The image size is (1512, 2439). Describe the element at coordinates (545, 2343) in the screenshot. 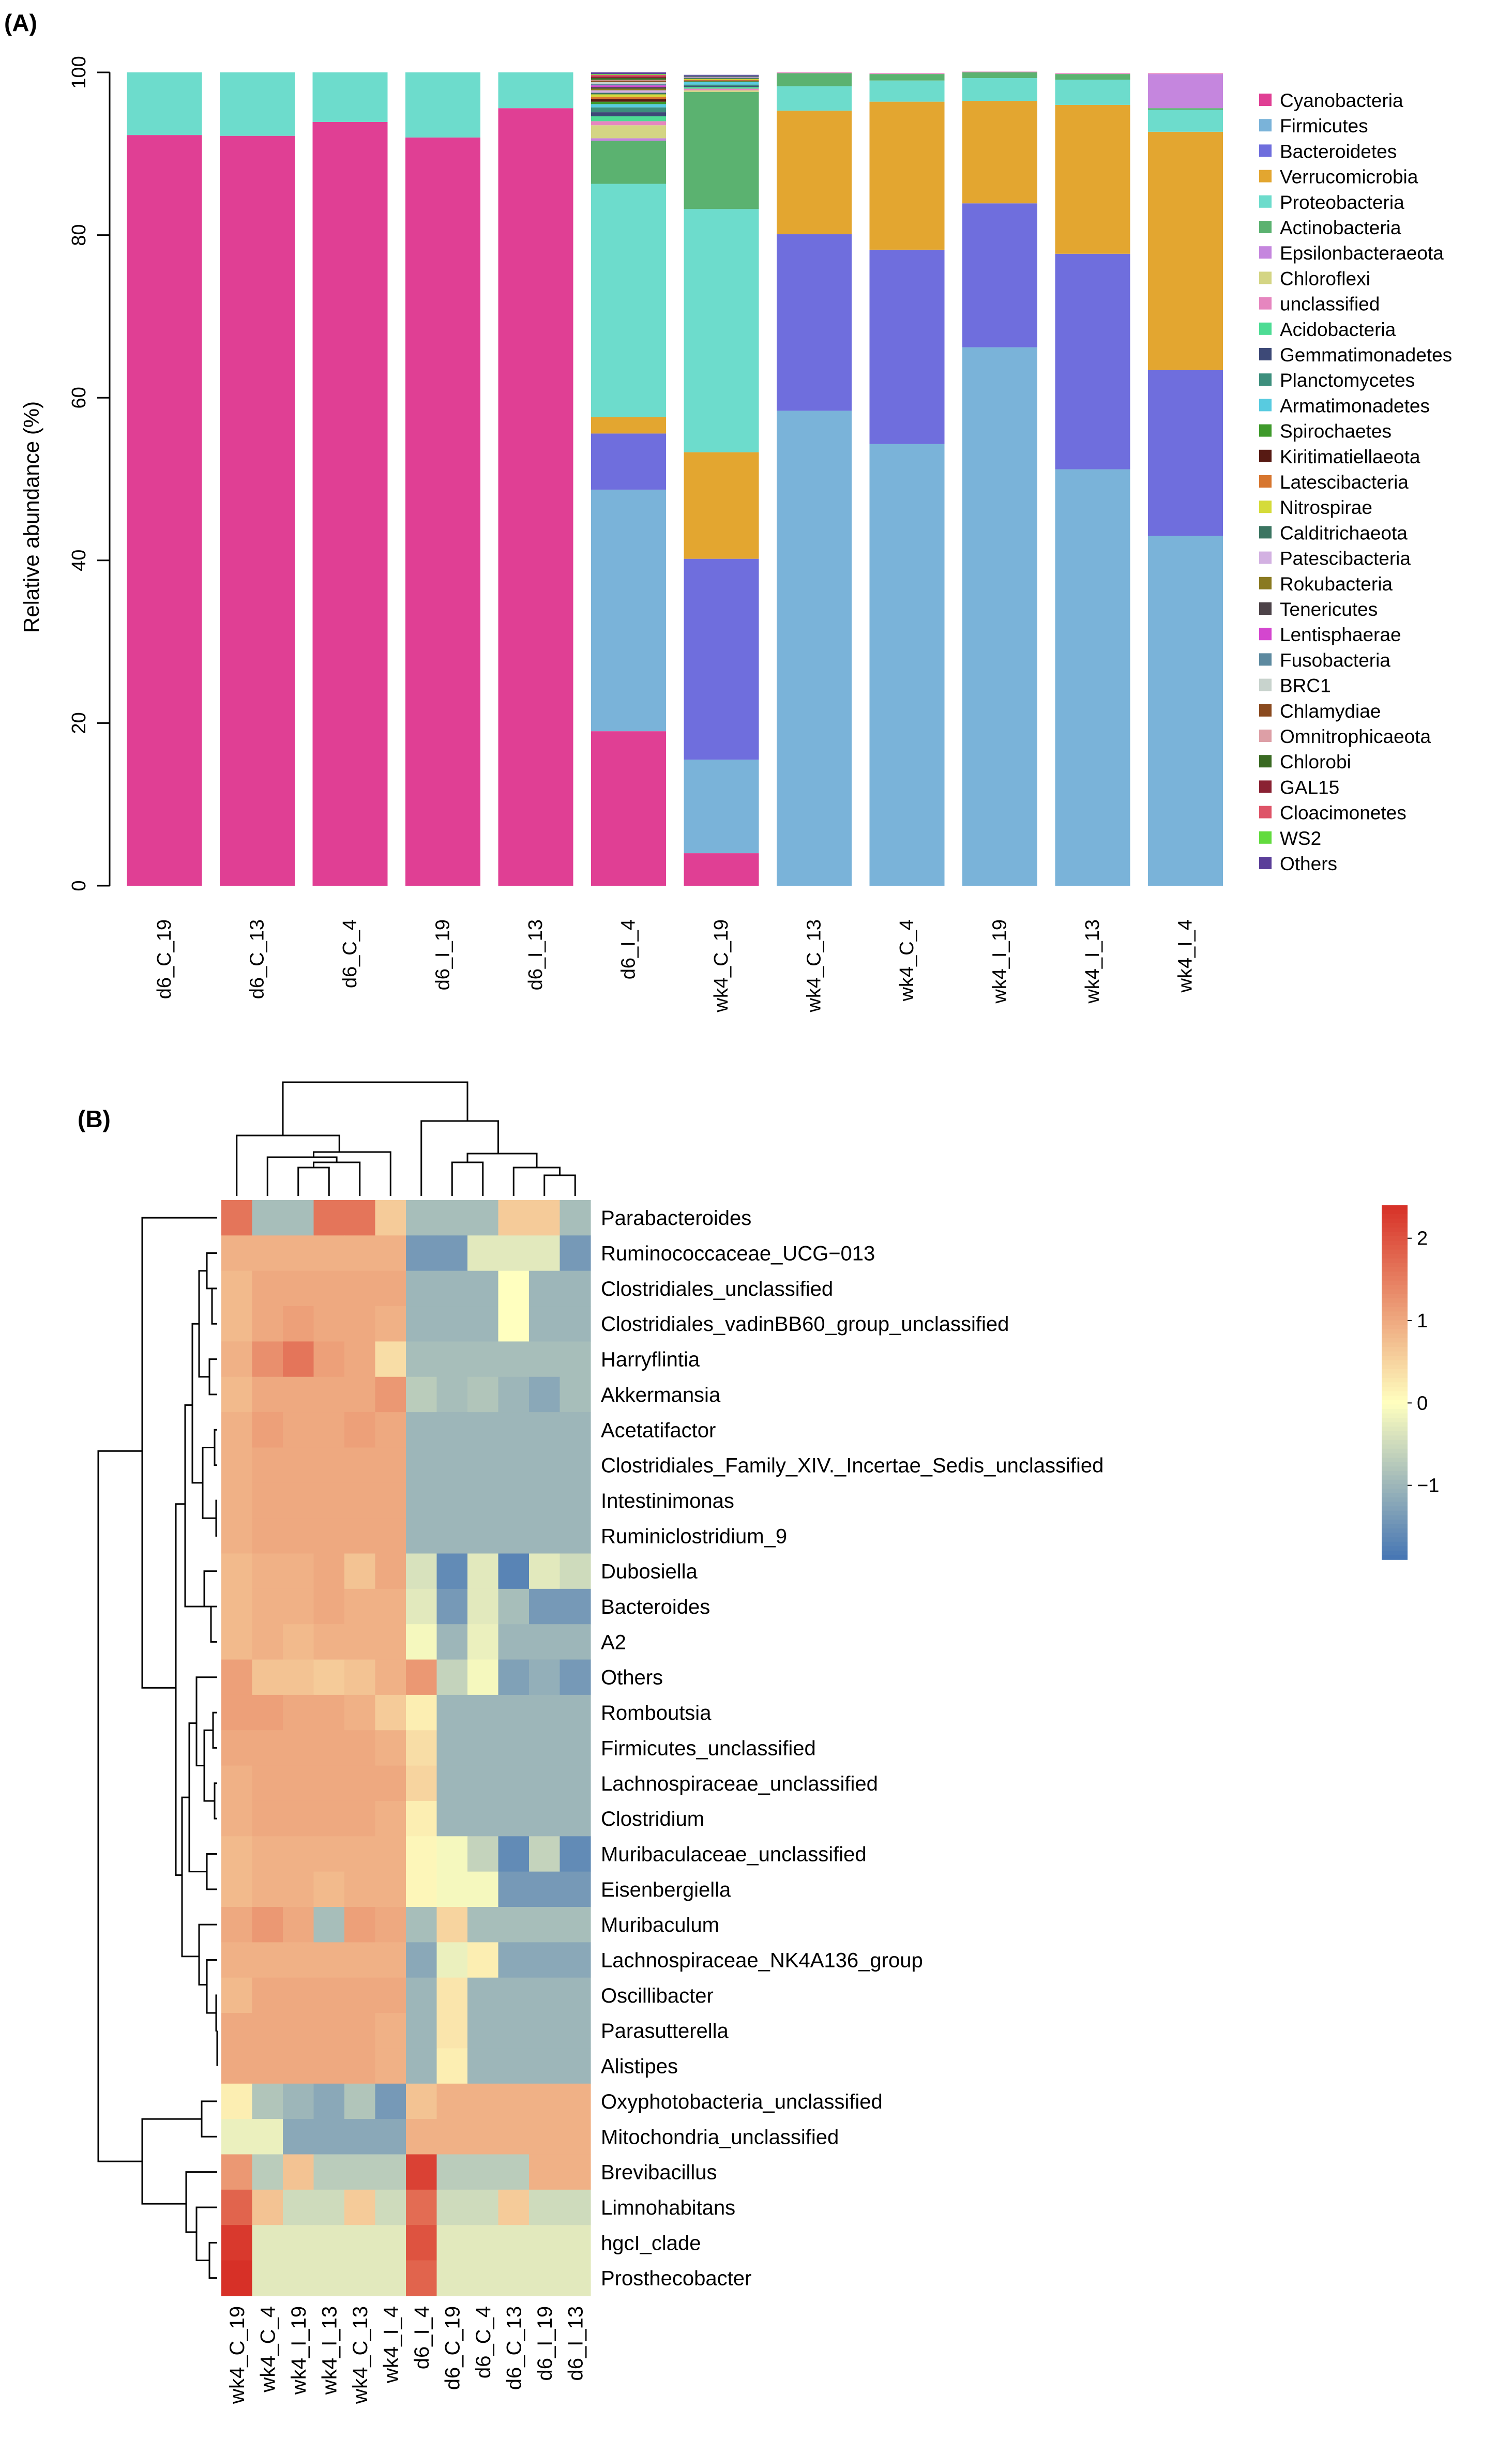

I see `column-label: d6_I_19` at that location.